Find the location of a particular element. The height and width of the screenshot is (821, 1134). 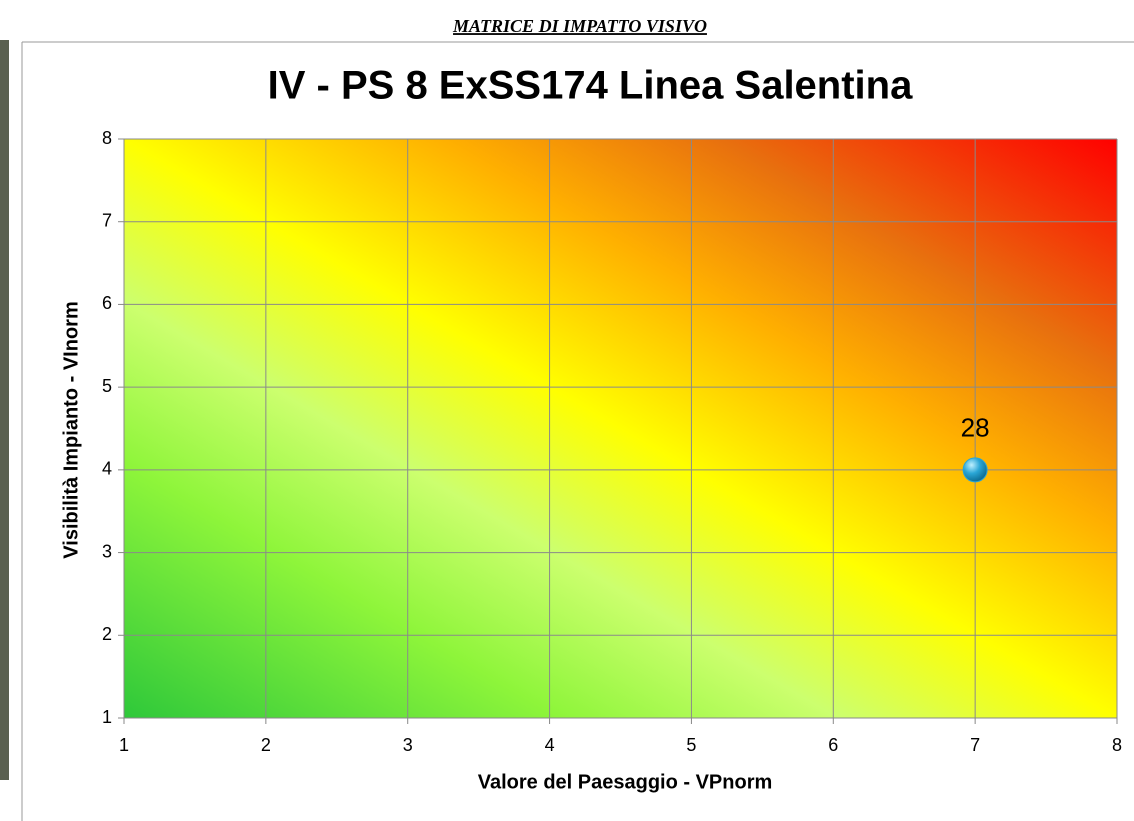

y-tick-label: 4 is located at coordinates (107, 469).